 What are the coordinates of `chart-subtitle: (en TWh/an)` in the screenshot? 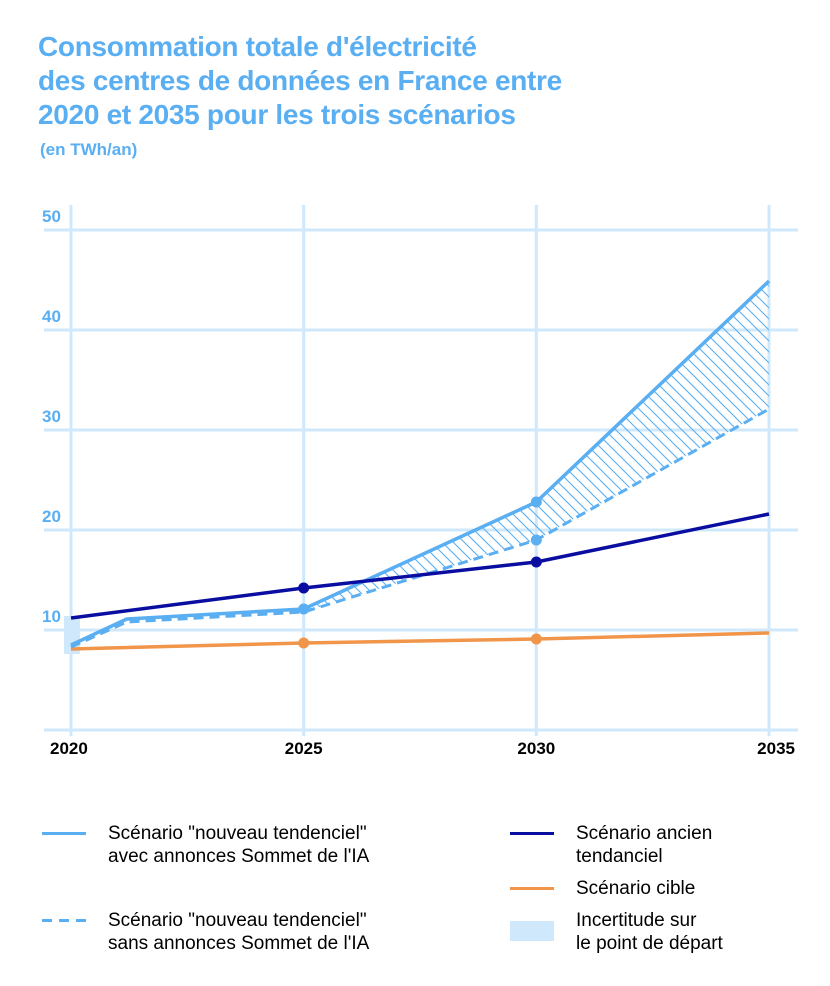 It's located at (89, 149).